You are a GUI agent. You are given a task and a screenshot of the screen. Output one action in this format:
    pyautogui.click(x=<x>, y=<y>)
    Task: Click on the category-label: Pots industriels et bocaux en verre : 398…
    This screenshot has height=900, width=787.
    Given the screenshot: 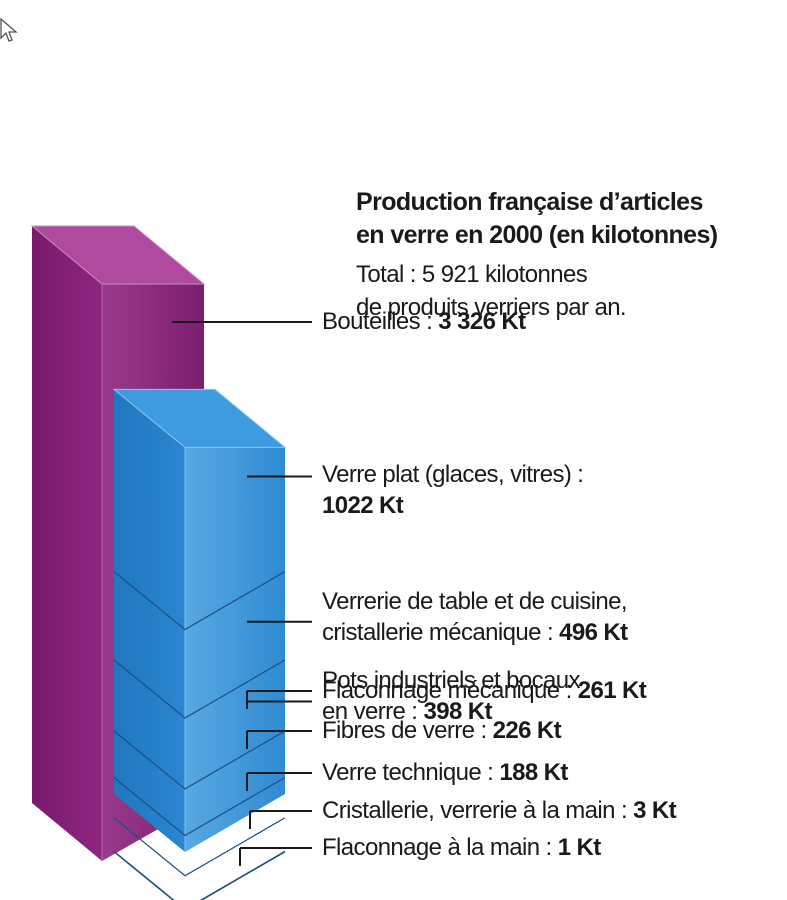 What is the action you would take?
    pyautogui.click(x=451, y=696)
    